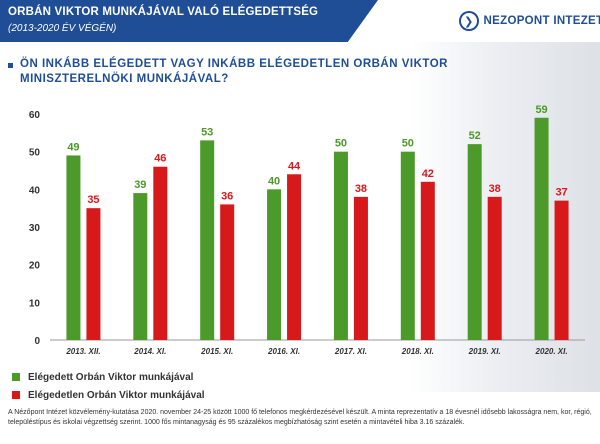 Image resolution: width=600 pixels, height=444 pixels. What do you see at coordinates (216, 351) in the screenshot?
I see `x-tick-label: 2015. XI.` at bounding box center [216, 351].